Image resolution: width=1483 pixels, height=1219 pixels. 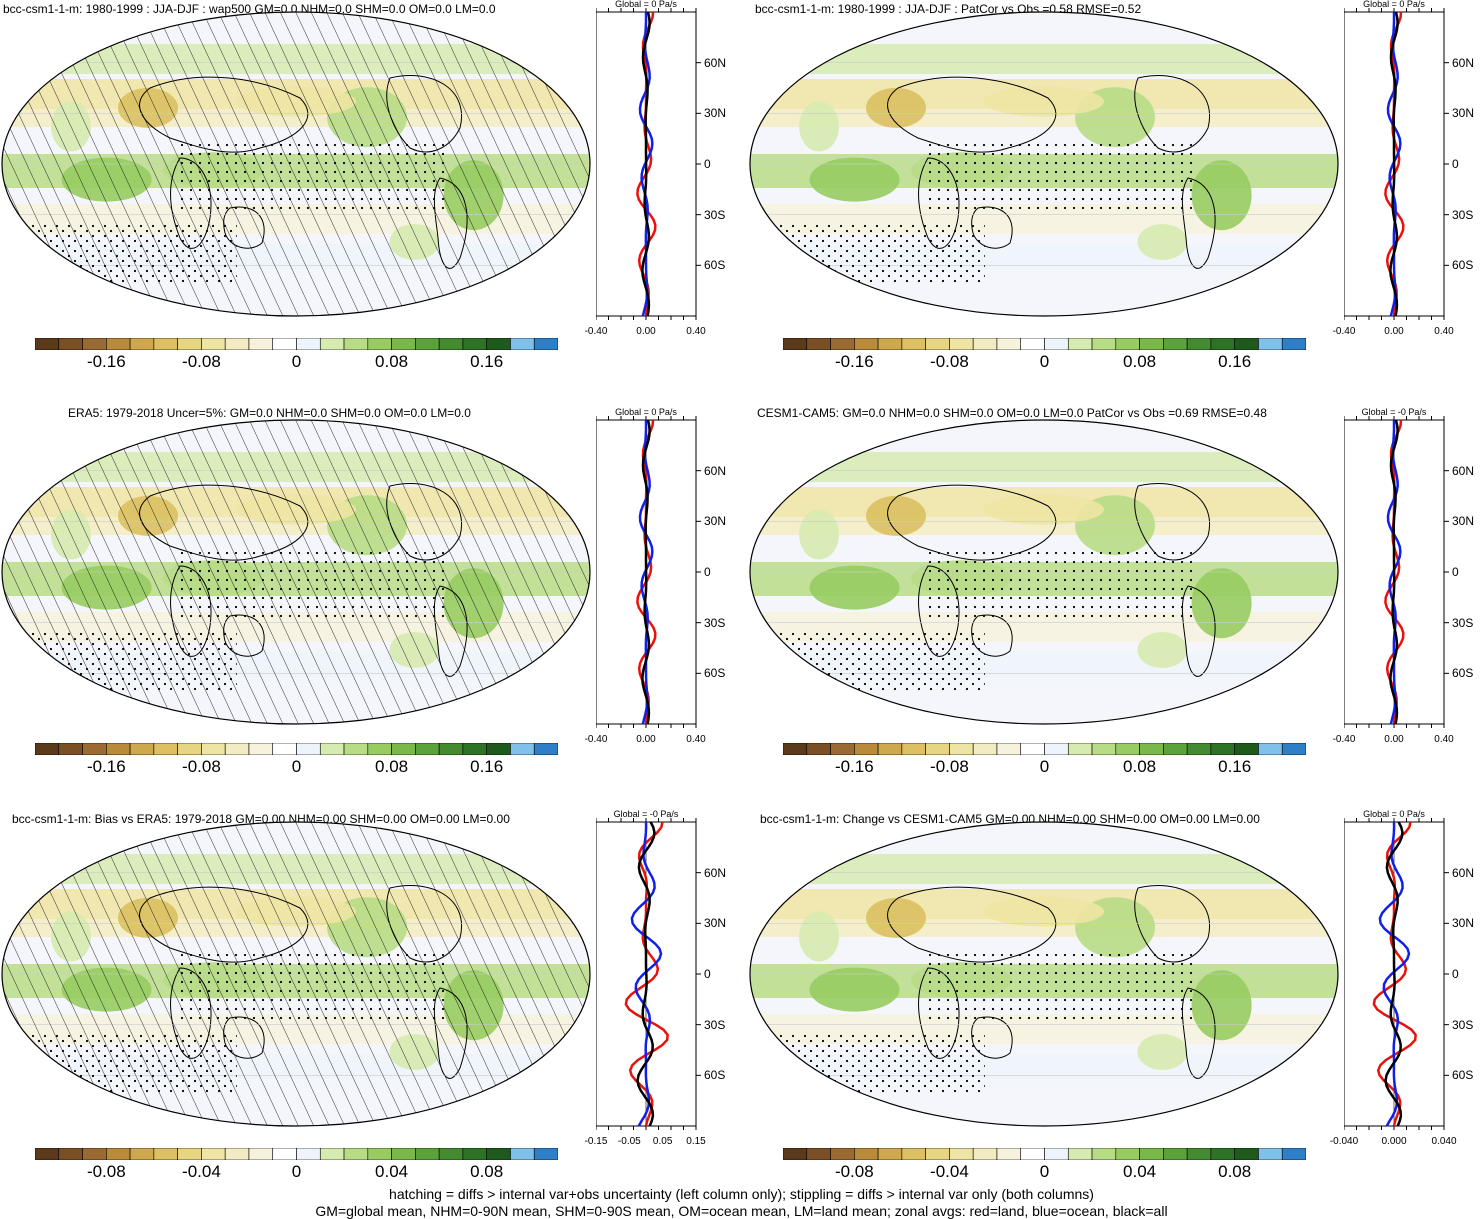 What do you see at coordinates (646, 814) in the screenshot?
I see `zonal-title: Global = -0 Pa/s` at bounding box center [646, 814].